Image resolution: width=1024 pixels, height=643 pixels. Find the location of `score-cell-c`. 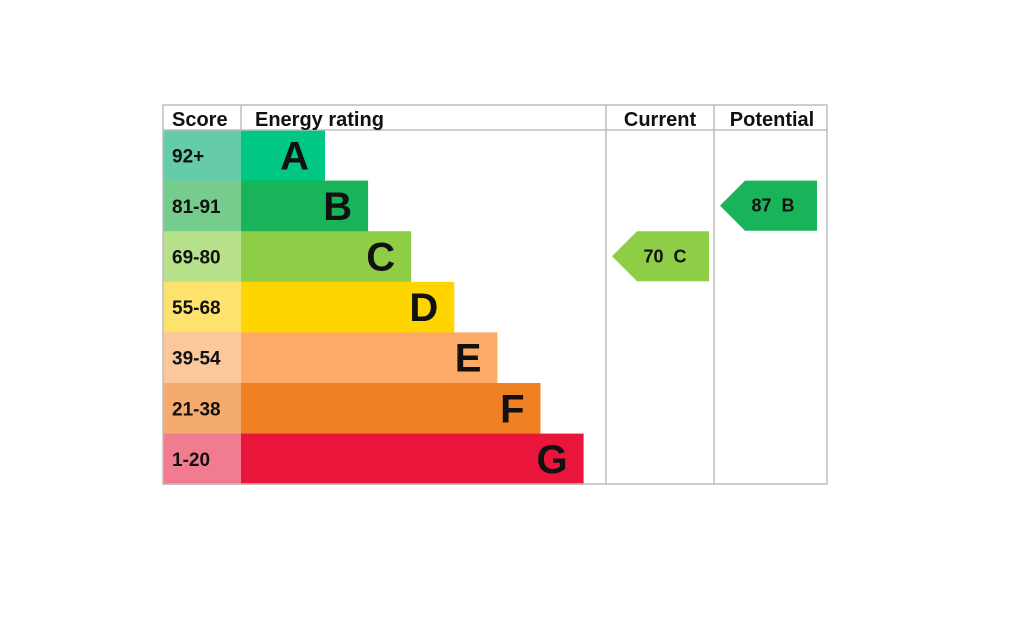

score-cell-c is located at coordinates (202, 257).